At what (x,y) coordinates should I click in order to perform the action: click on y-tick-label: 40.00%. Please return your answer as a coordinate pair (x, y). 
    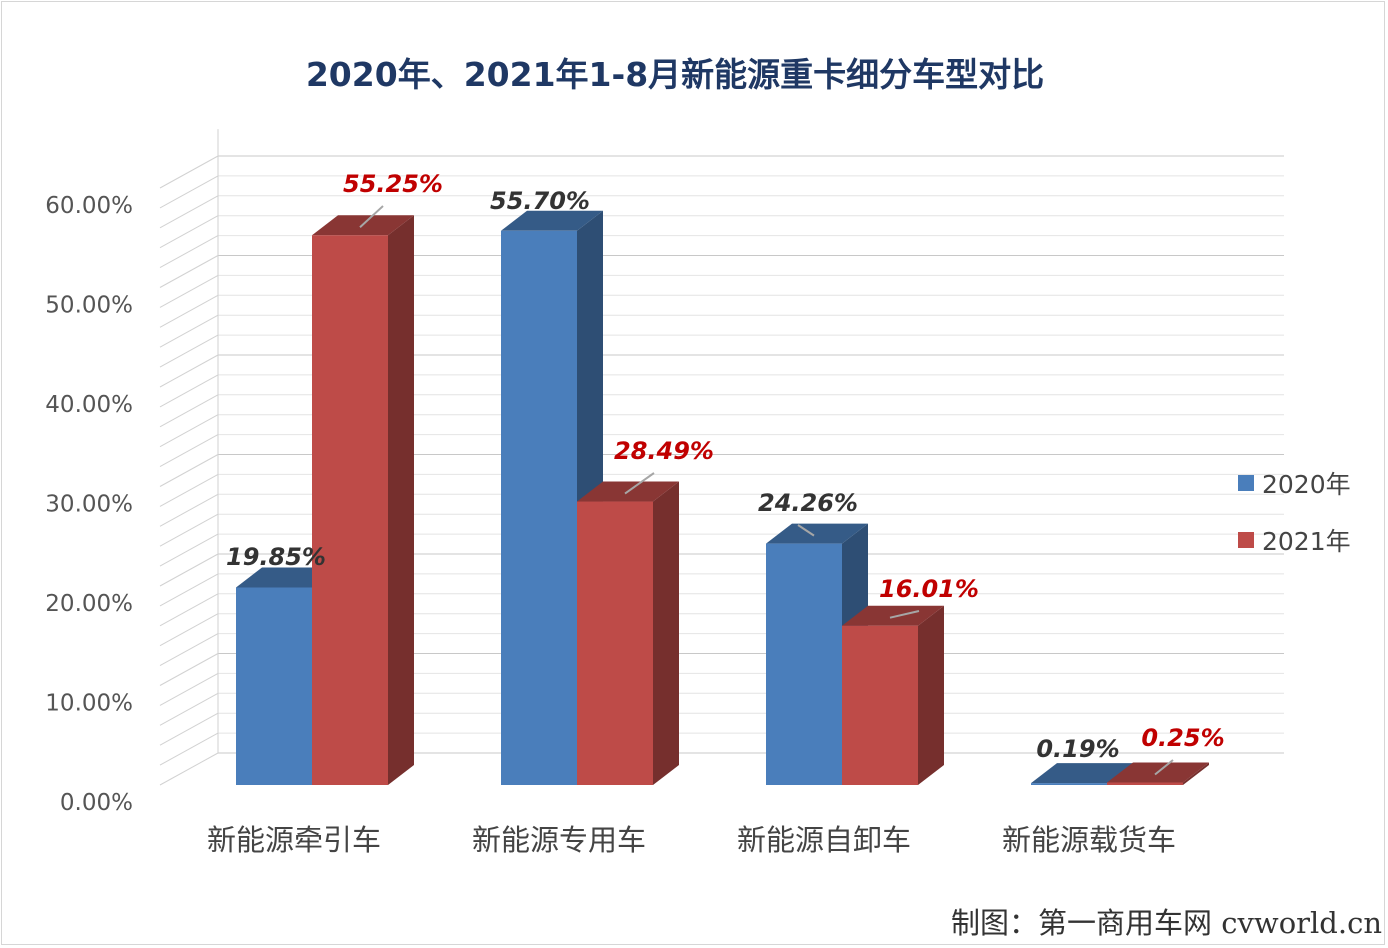
    Looking at the image, I should click on (89, 405).